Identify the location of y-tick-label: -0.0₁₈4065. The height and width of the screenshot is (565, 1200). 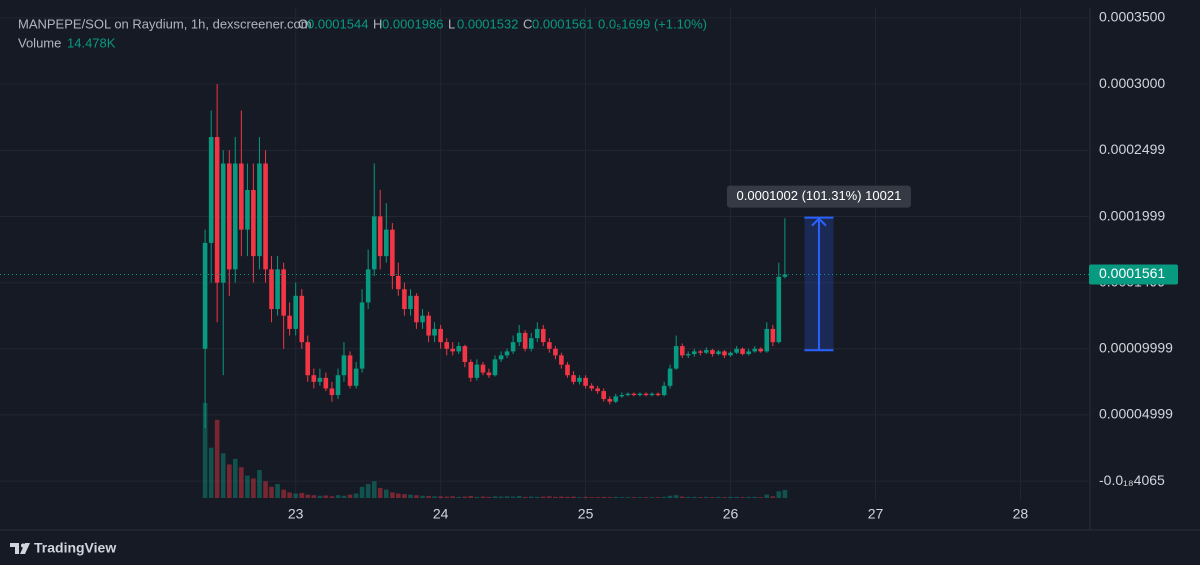
(1132, 480).